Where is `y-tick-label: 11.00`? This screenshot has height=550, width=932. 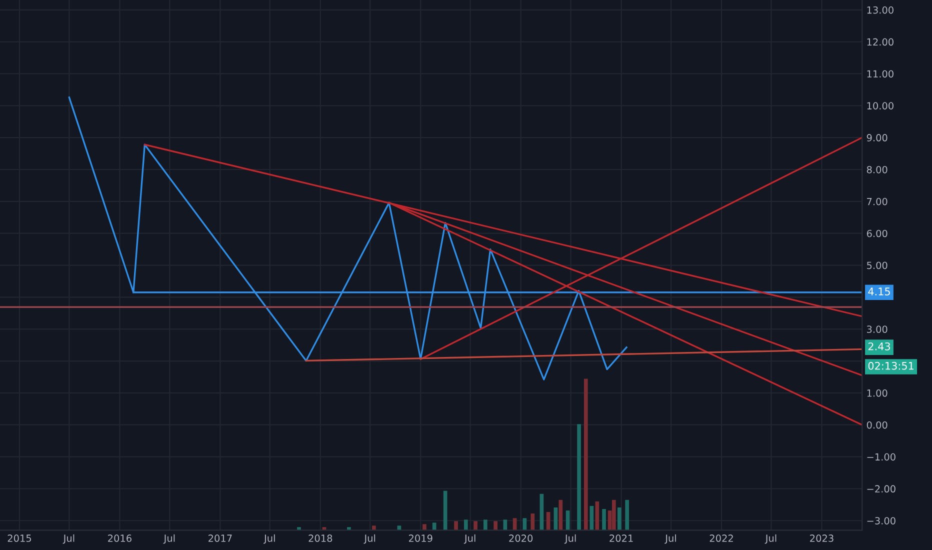 y-tick-label: 11.00 is located at coordinates (880, 74).